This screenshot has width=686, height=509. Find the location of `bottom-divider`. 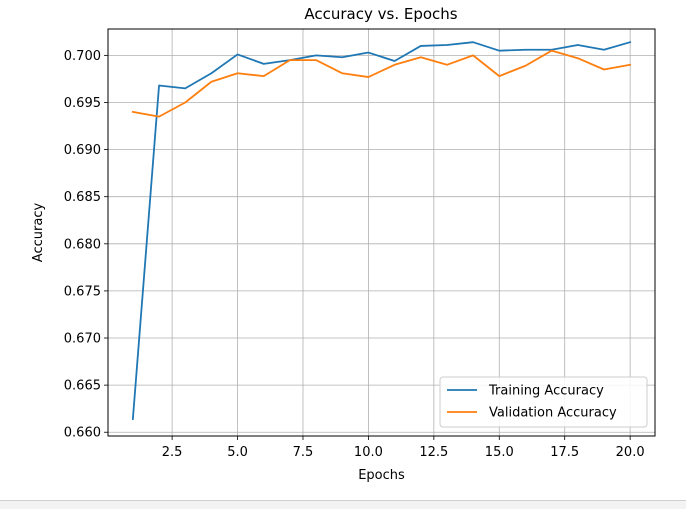

bottom-divider is located at coordinates (343, 500).